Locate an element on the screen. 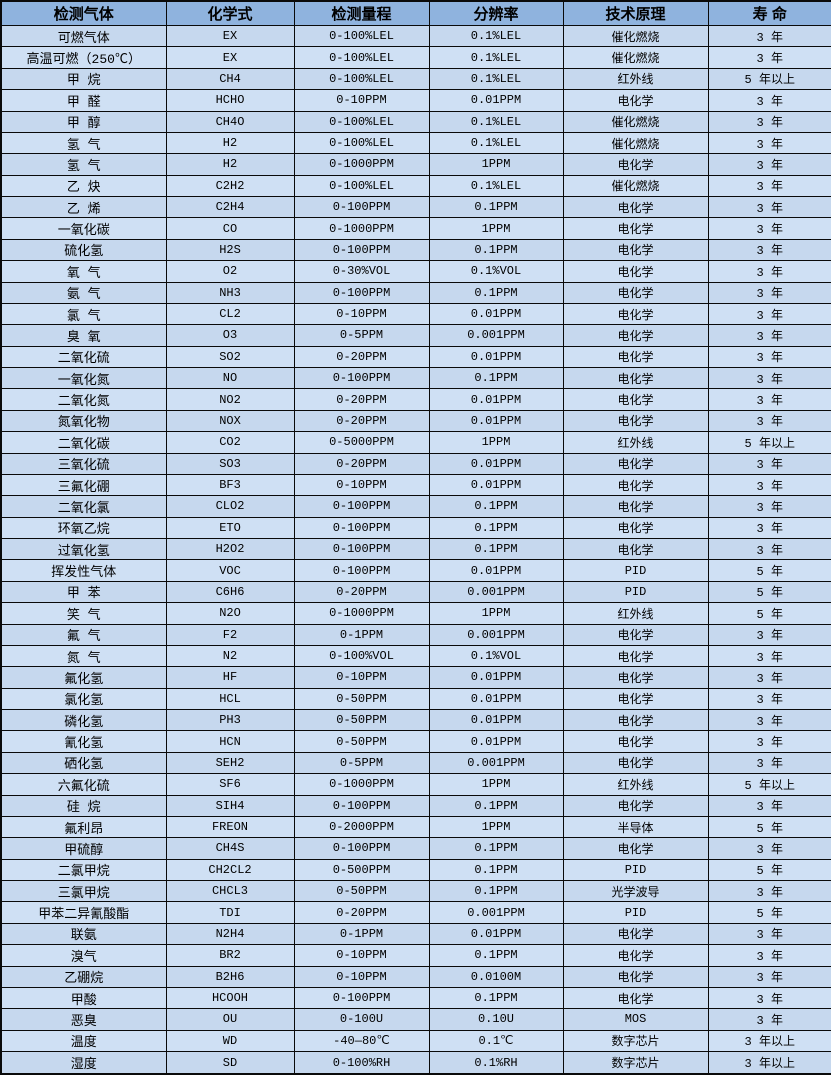 Image resolution: width=831 pixels, height=1075 pixels. column-header-range: 检测量程 is located at coordinates (361, 13).